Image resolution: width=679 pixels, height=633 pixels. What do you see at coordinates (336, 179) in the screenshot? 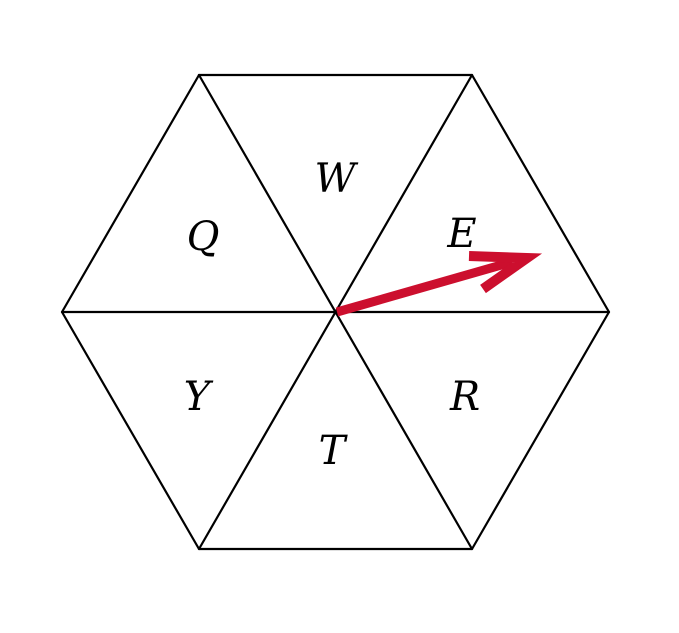
I see `sector-label-w: W` at bounding box center [336, 179].